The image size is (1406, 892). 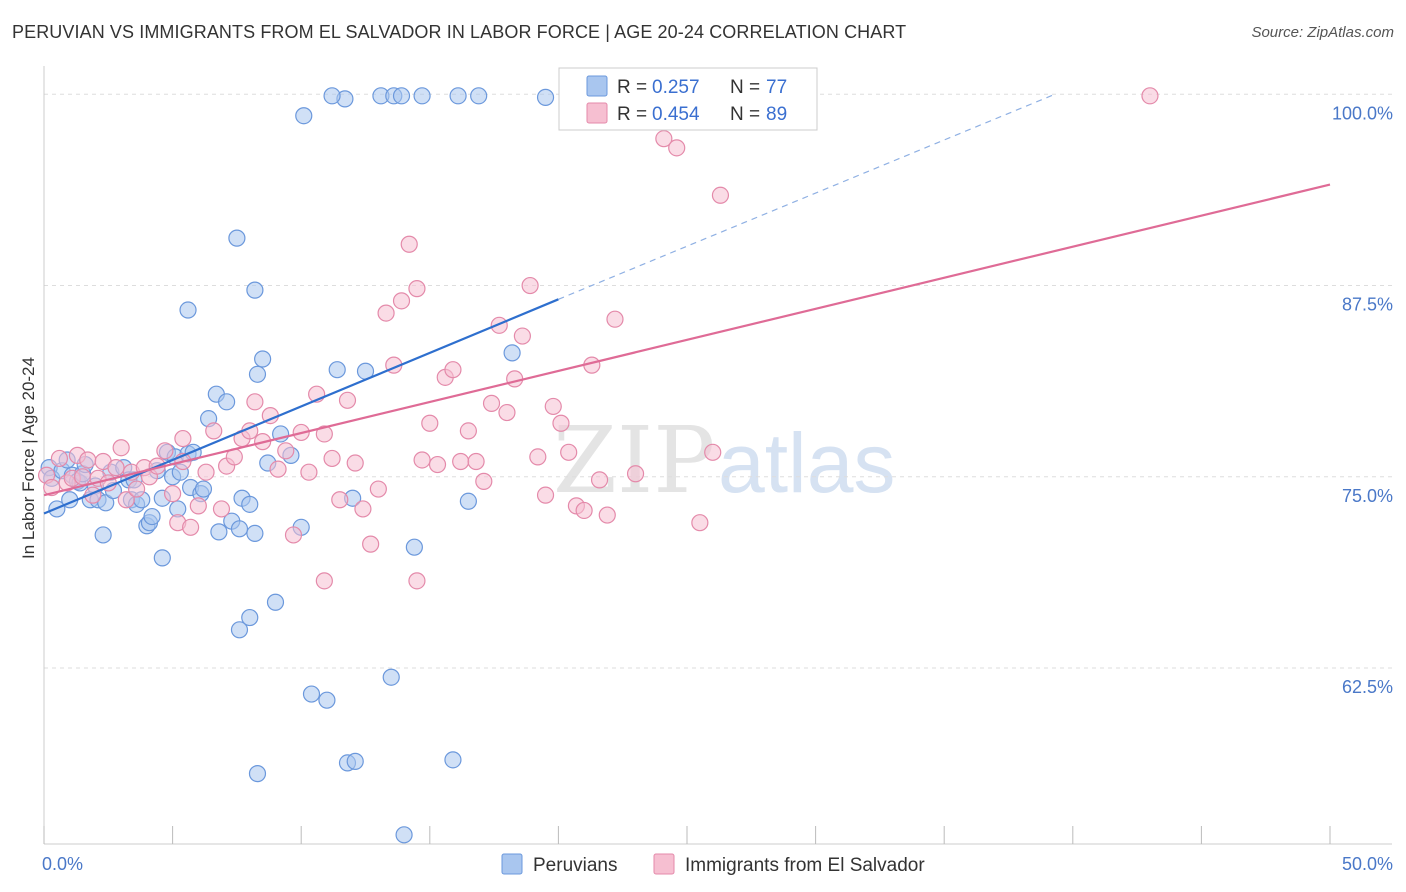 What do you see at coordinates (776, 114) in the screenshot?
I see `legend-n-value-2: 89` at bounding box center [776, 114].